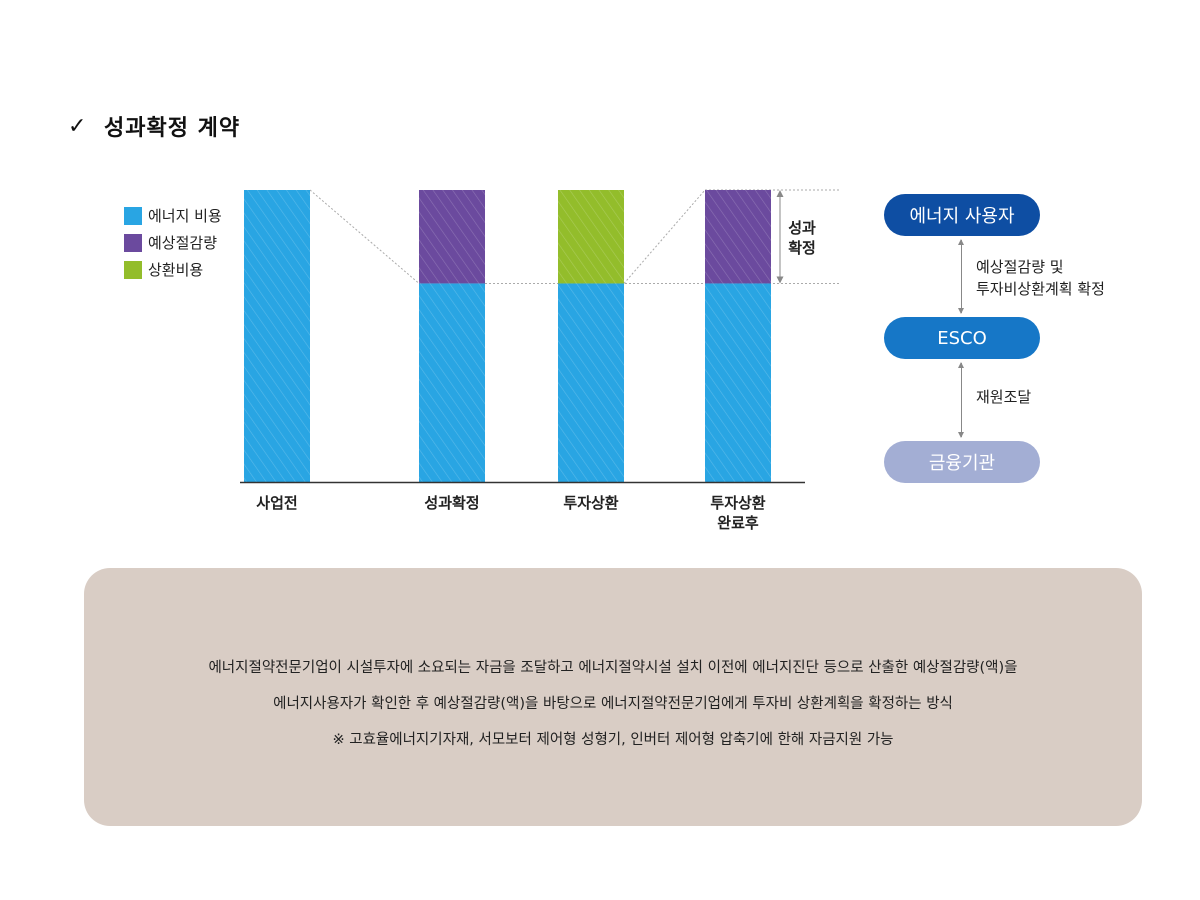 This screenshot has width=1200, height=900. Describe the element at coordinates (185, 216) in the screenshot. I see `legend-label: 에너지 비용` at that location.